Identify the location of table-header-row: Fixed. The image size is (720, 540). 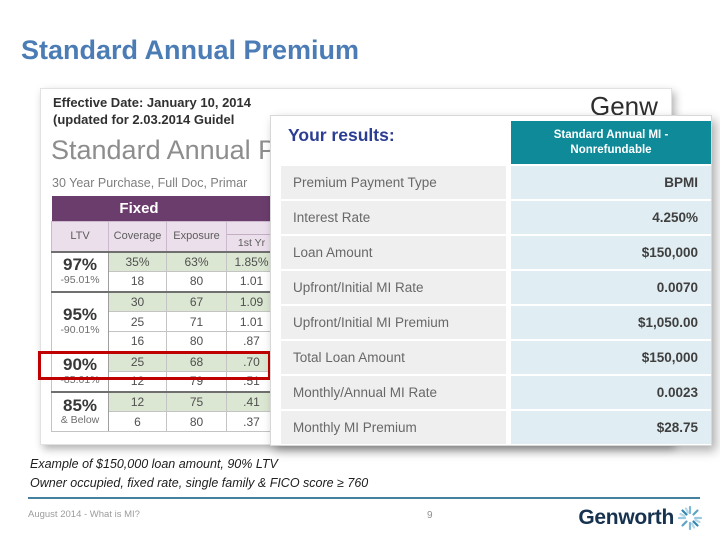
(164, 208).